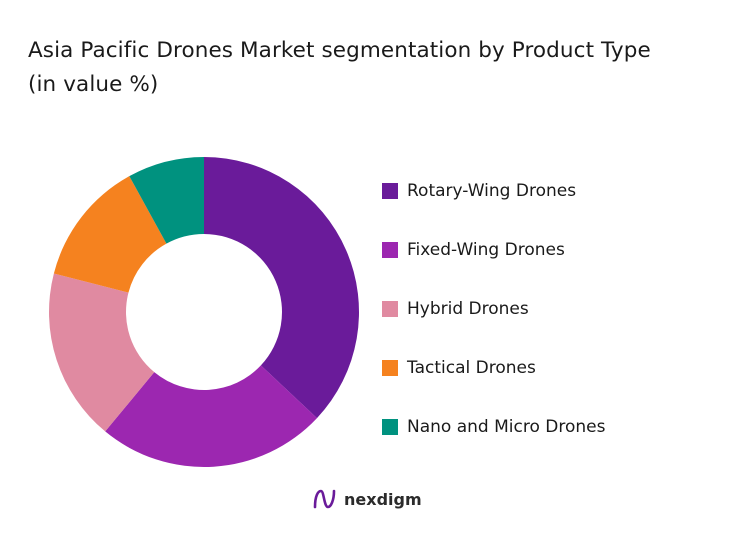  I want to click on donut-slice-hybrid-drones, so click(102, 352).